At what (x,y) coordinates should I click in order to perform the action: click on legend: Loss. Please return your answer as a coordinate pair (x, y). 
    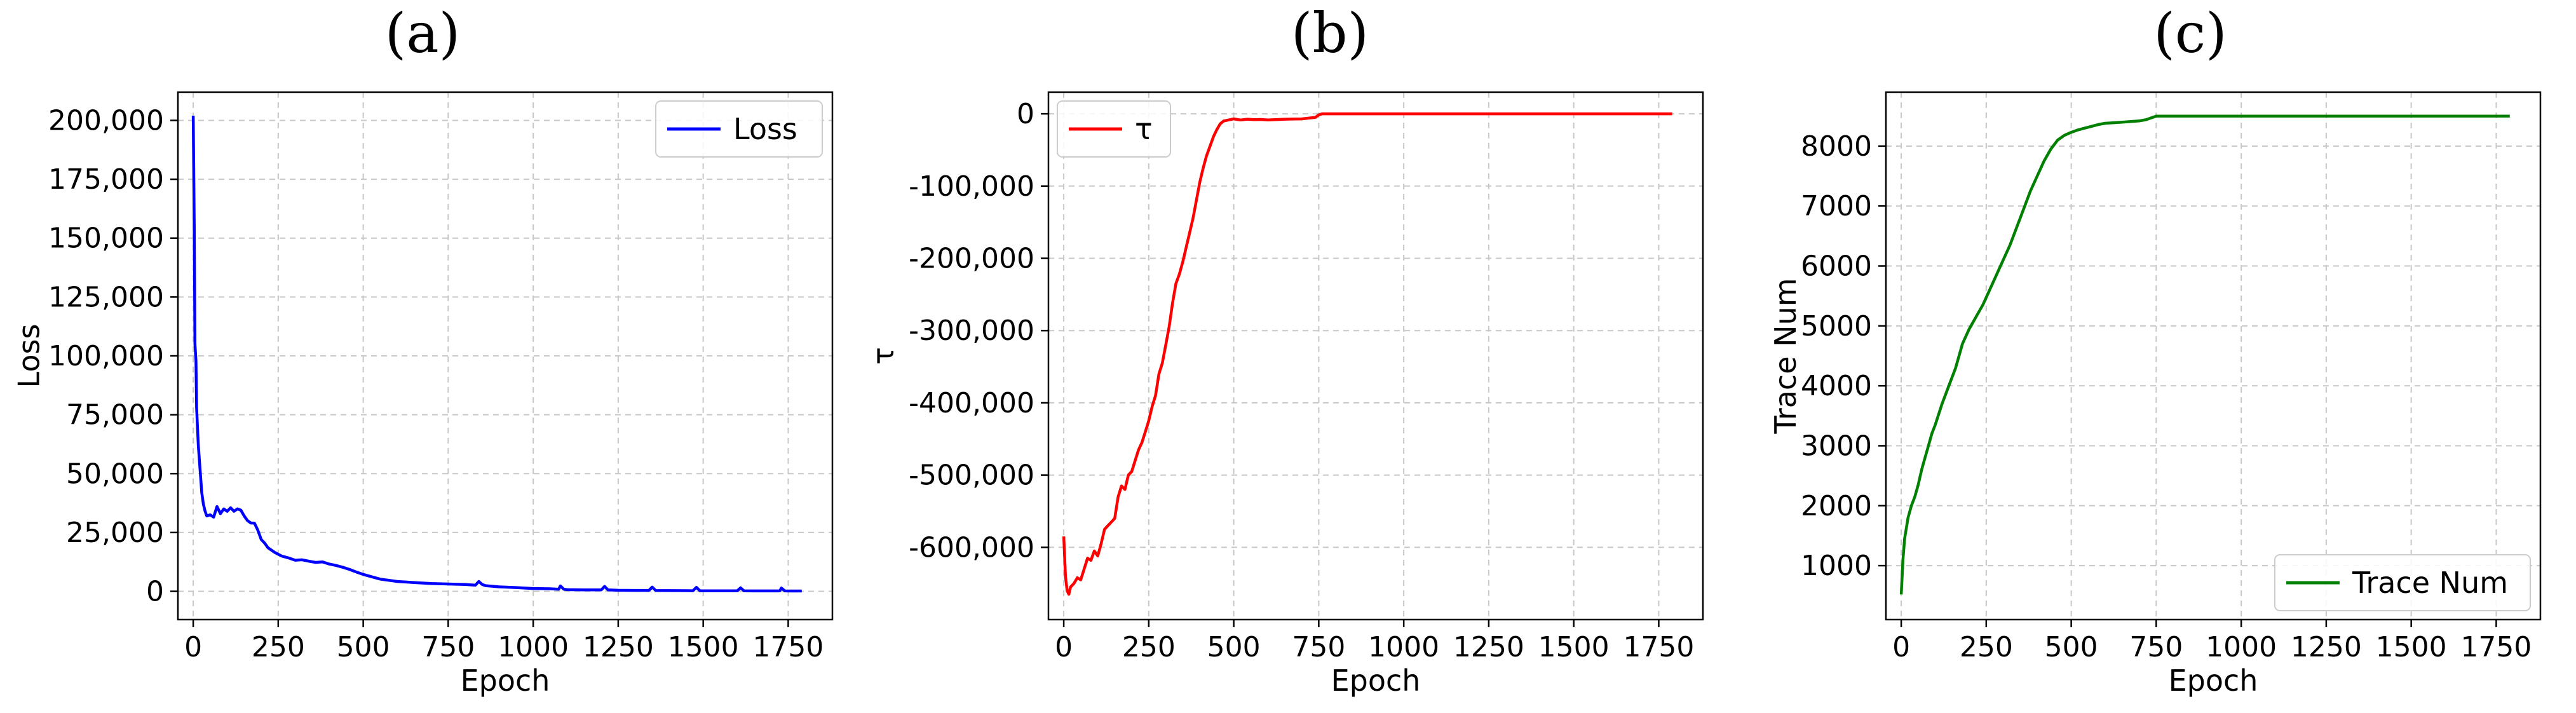
    Looking at the image, I should click on (739, 129).